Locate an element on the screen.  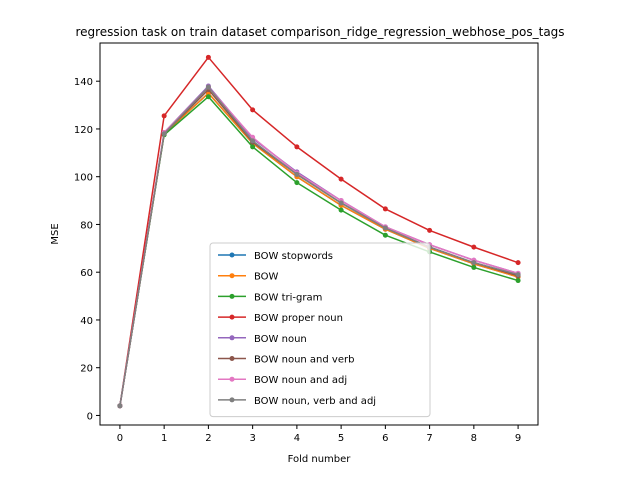
legend-label: BOW noun and verb is located at coordinates (304, 360).